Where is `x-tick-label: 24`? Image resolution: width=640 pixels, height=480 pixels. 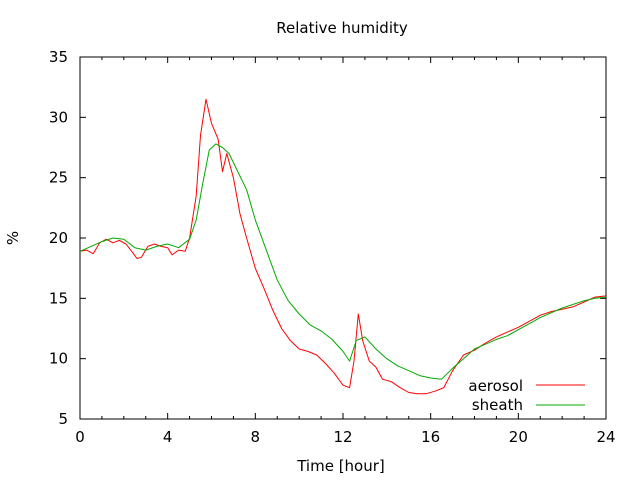
x-tick-label: 24 is located at coordinates (605, 437).